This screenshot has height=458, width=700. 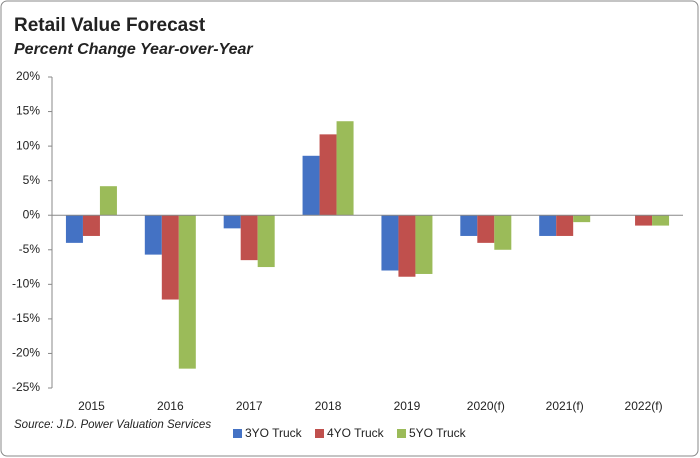 What do you see at coordinates (112, 425) in the screenshot?
I see `source-note: Source: J.D. Power Valuation Services` at bounding box center [112, 425].